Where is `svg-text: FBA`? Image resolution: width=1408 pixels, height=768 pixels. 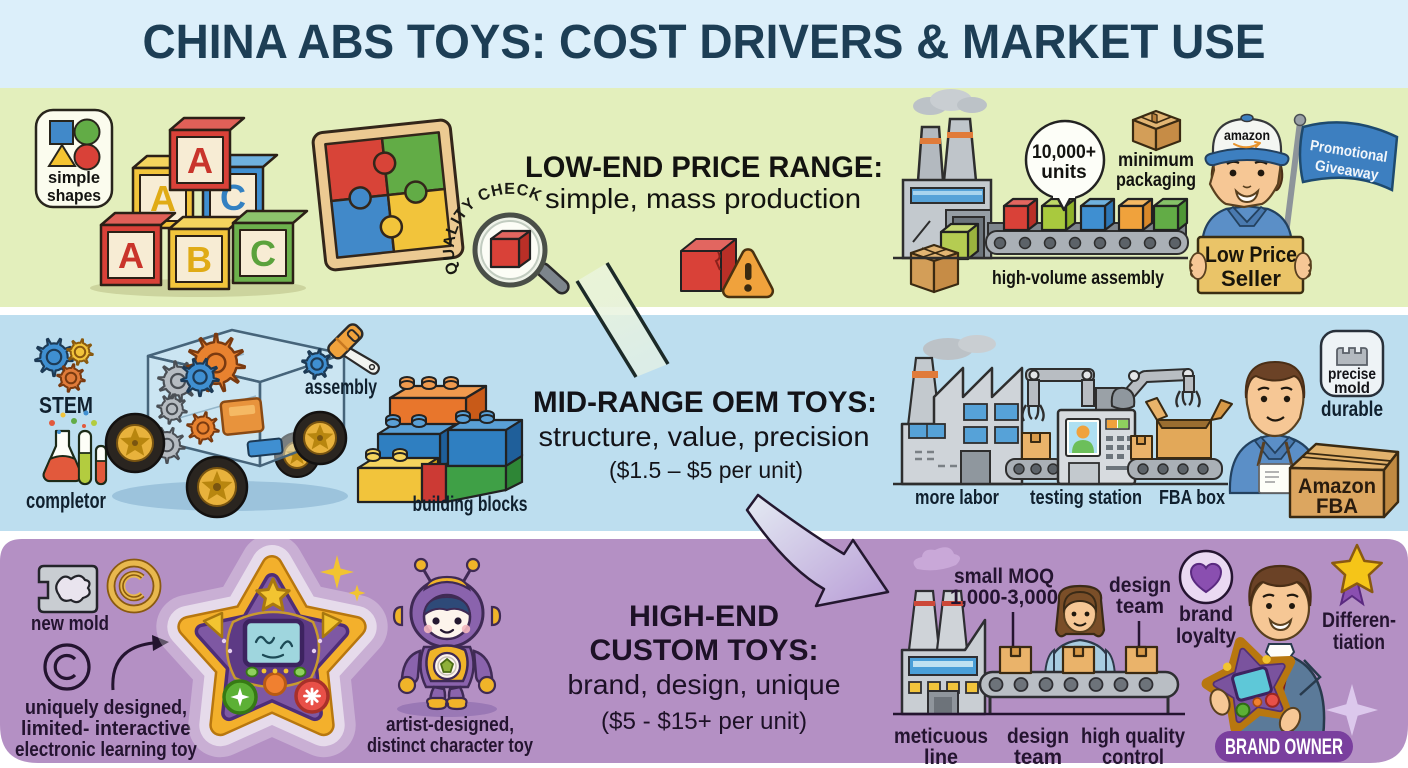 svg-text: FBA is located at coordinates (1337, 506).